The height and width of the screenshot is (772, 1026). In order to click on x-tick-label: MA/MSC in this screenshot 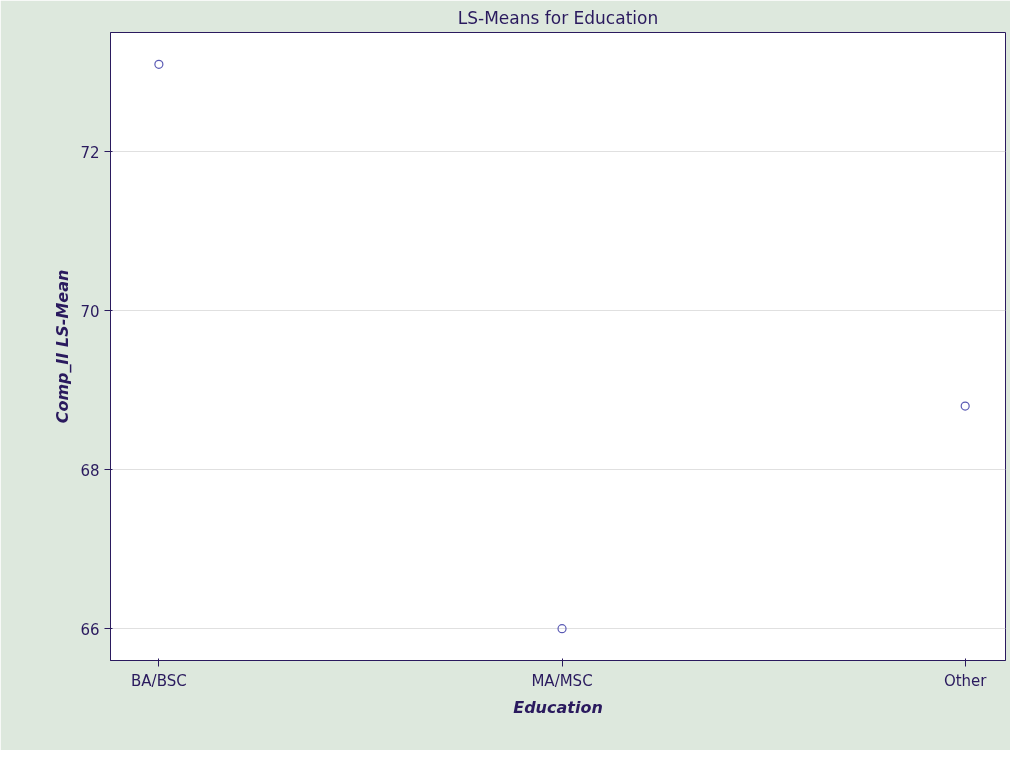, I will do `click(562, 680)`.